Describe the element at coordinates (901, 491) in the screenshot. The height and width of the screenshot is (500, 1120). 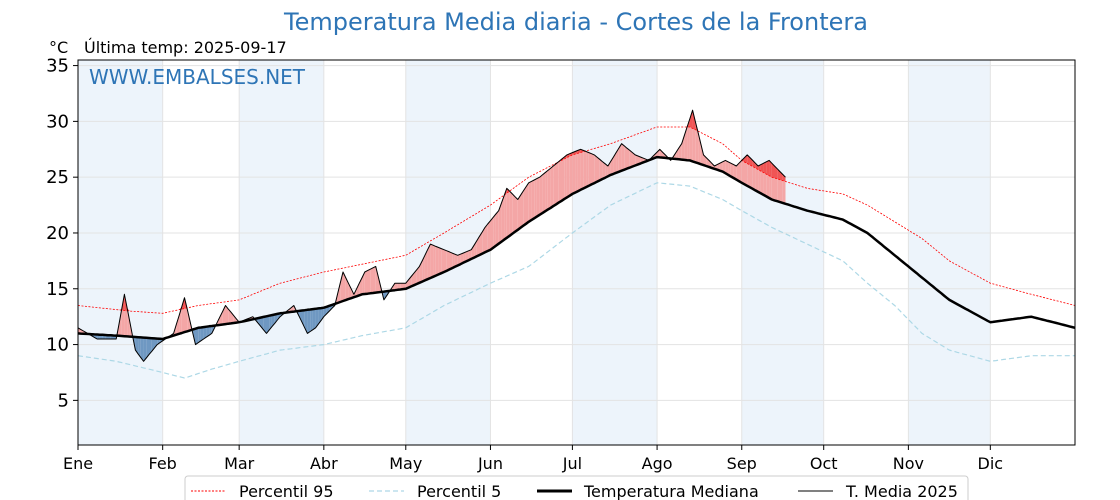
I see `legend-current-label: T. Media 2025` at that location.